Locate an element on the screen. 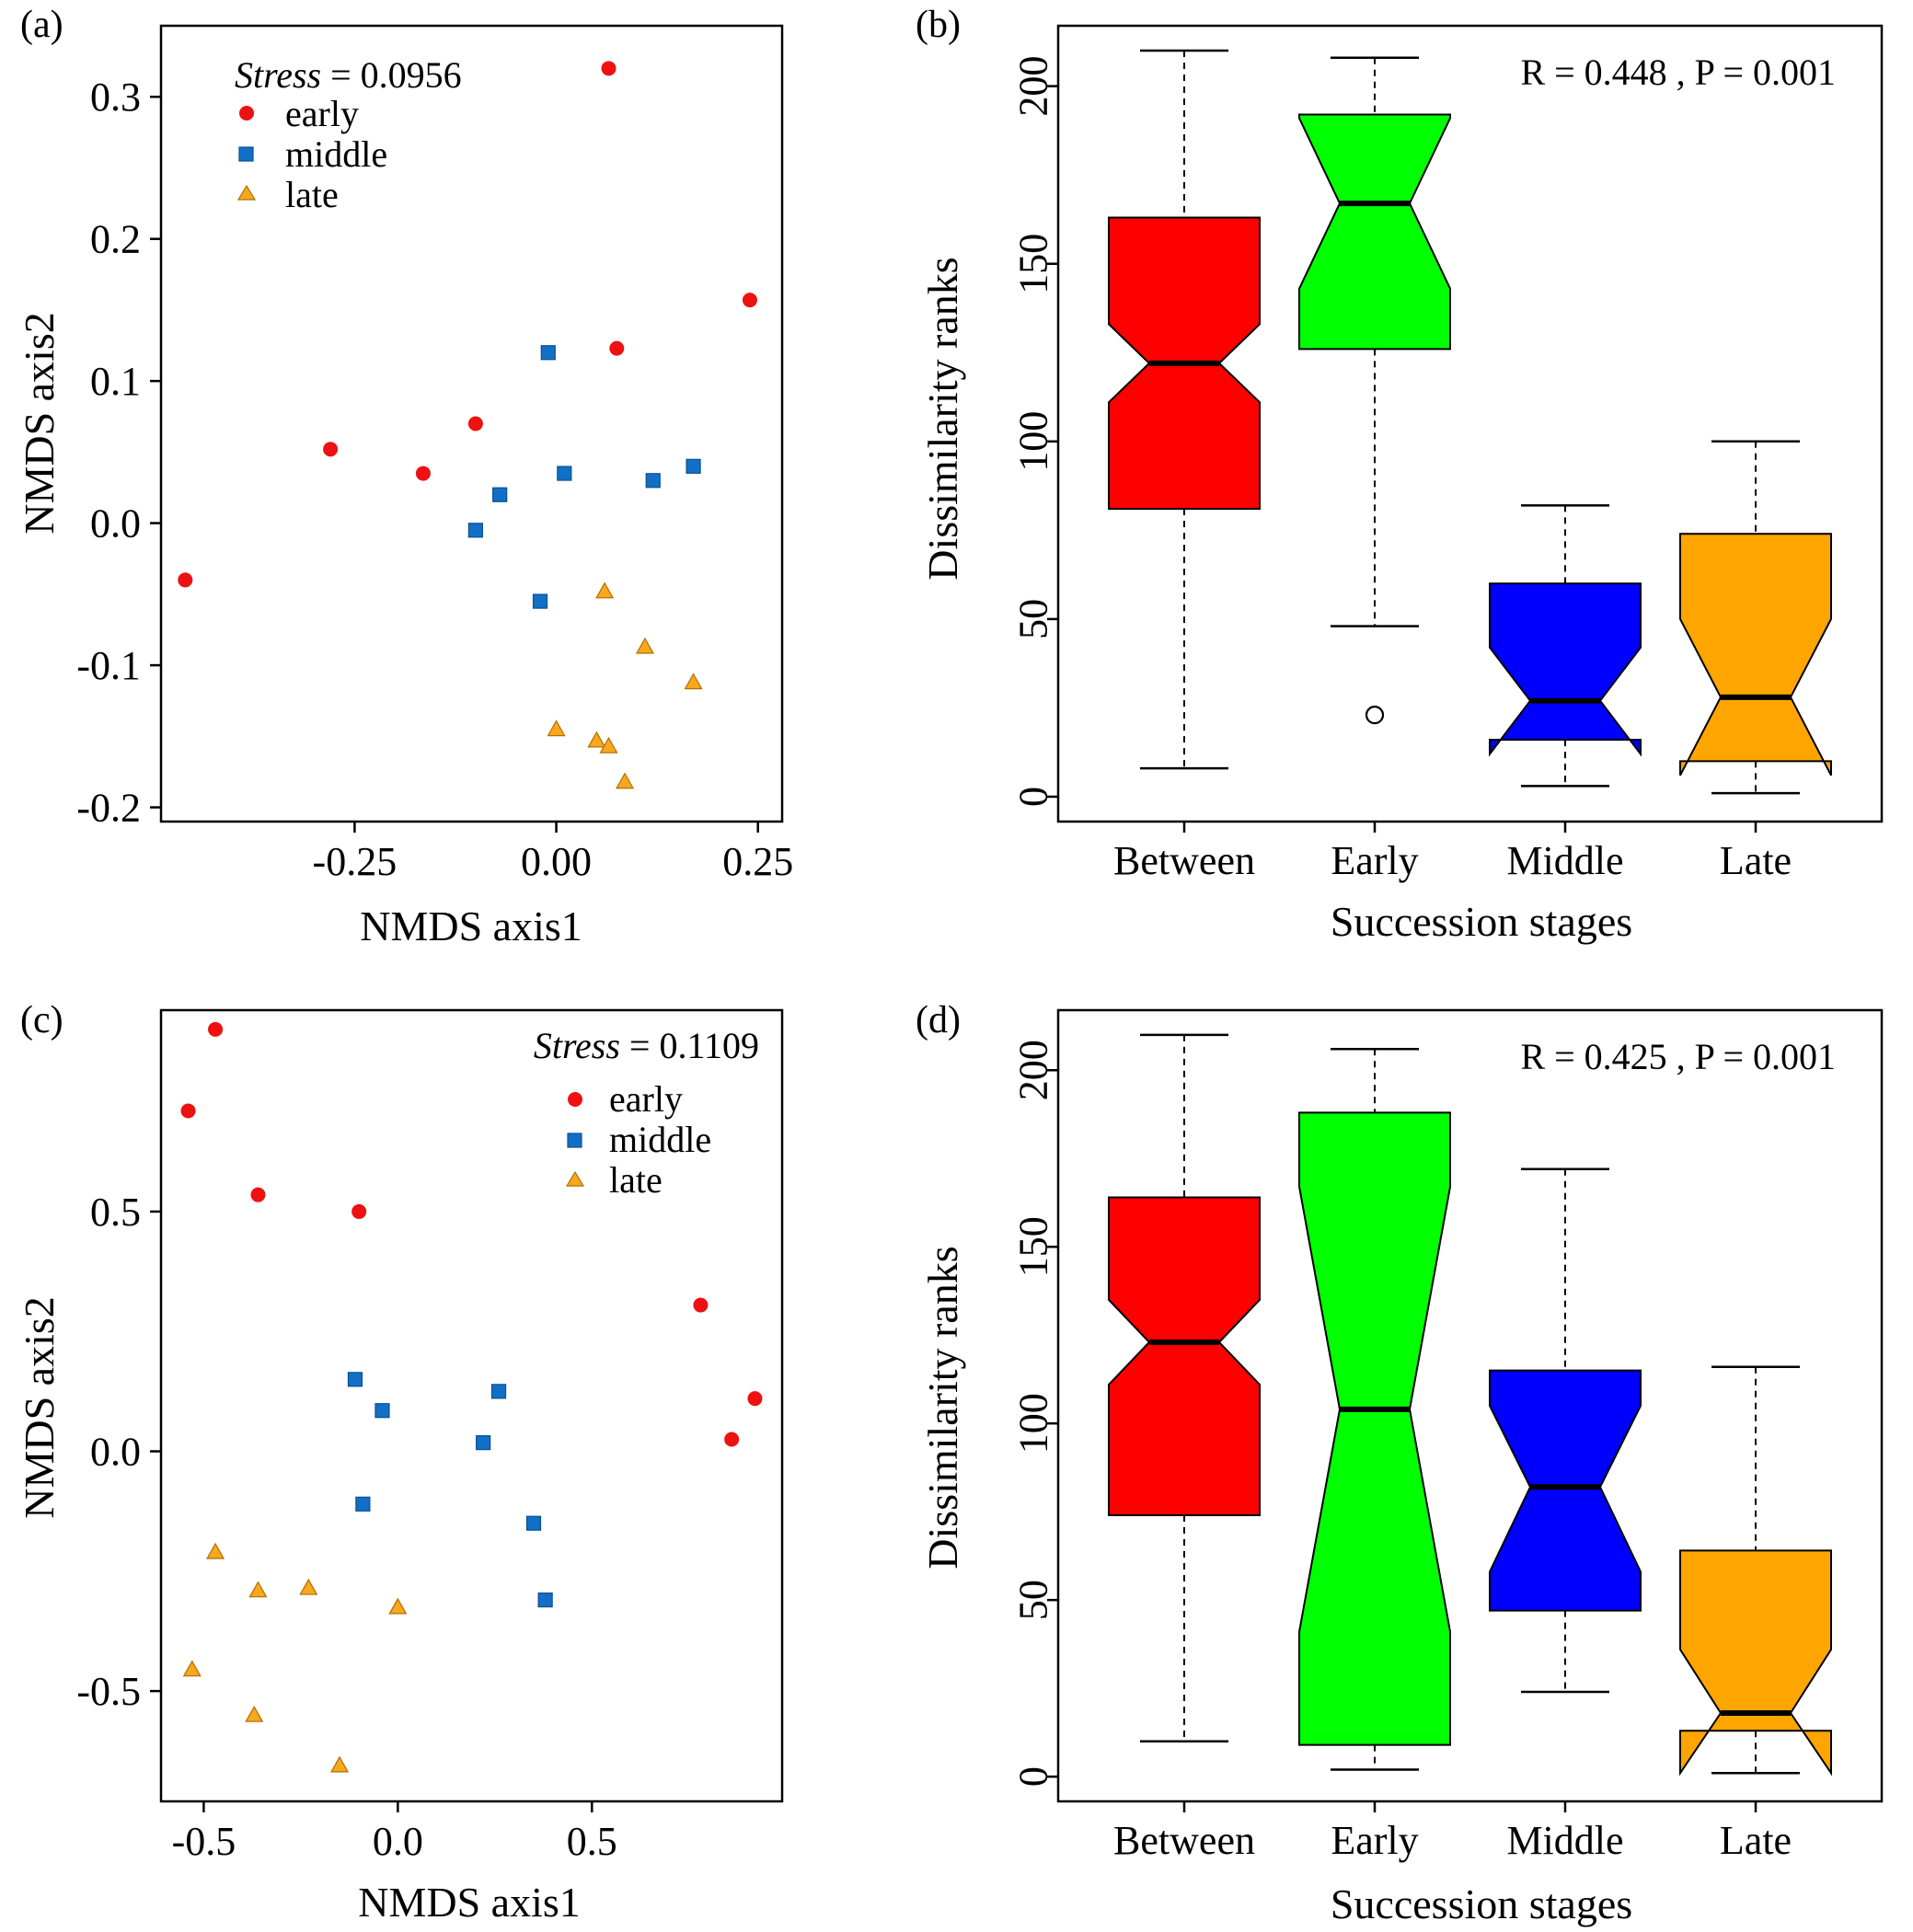  panel-c-y-axis: -0.5 0.0 0.5 is located at coordinates (119, 1452).